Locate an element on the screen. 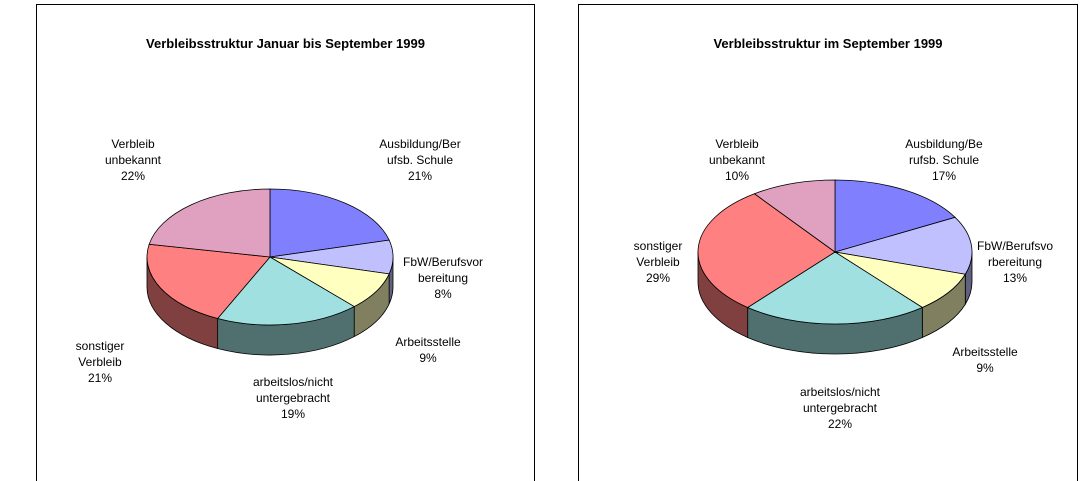  value-label: 10% is located at coordinates (737, 176).